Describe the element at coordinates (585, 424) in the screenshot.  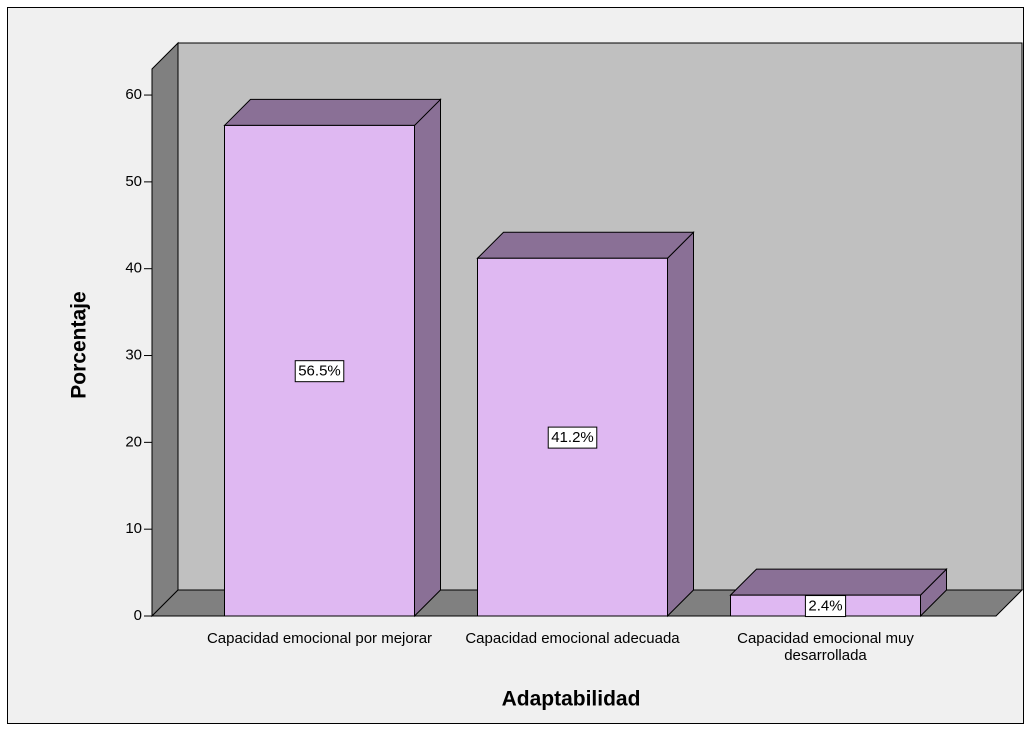
I see `bar` at that location.